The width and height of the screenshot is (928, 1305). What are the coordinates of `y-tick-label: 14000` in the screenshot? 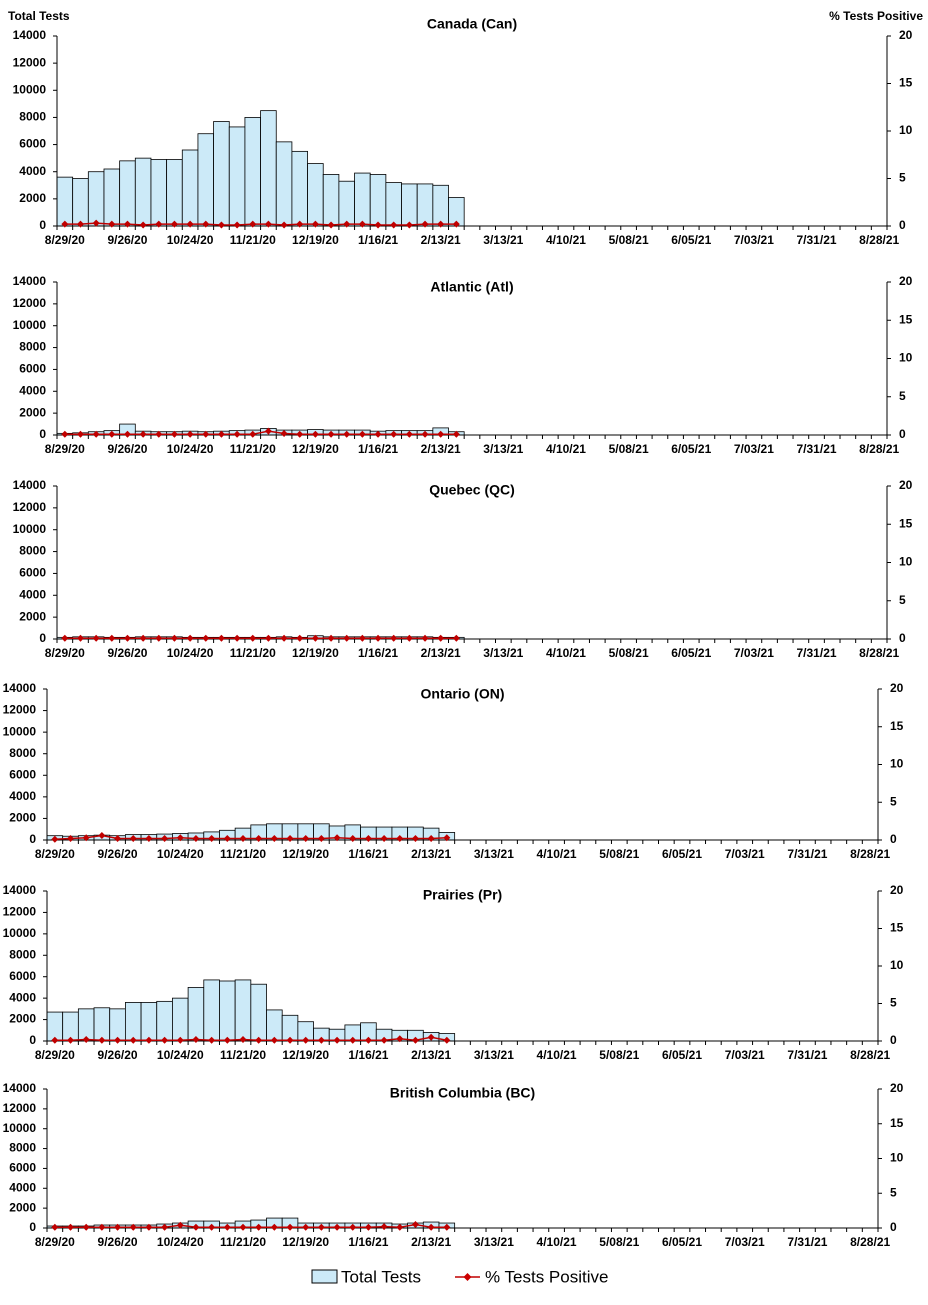 It's located at (30, 35).